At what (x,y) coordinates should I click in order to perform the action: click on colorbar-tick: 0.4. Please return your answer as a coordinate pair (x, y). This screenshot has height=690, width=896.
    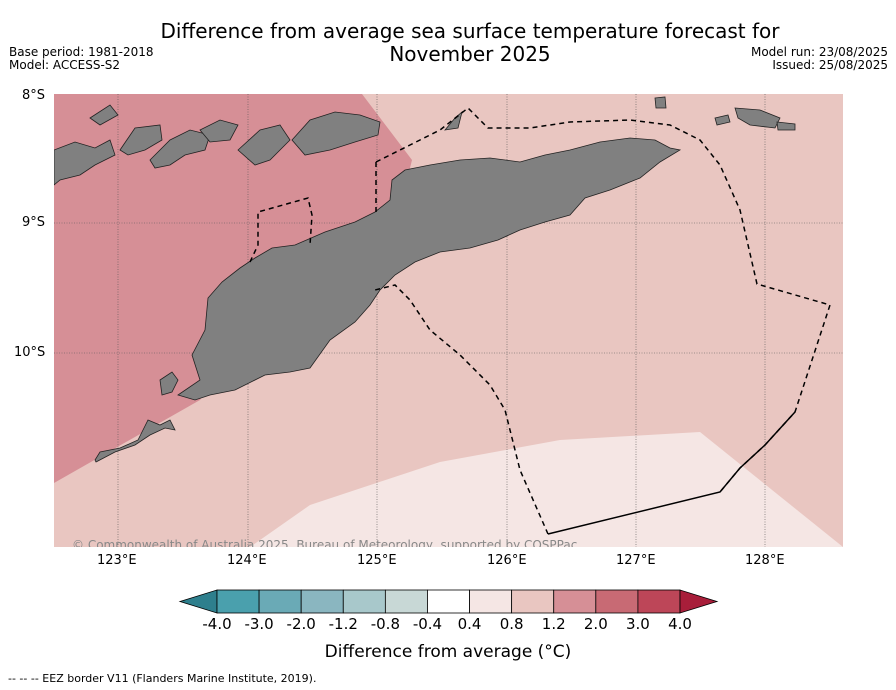
    Looking at the image, I should click on (469, 624).